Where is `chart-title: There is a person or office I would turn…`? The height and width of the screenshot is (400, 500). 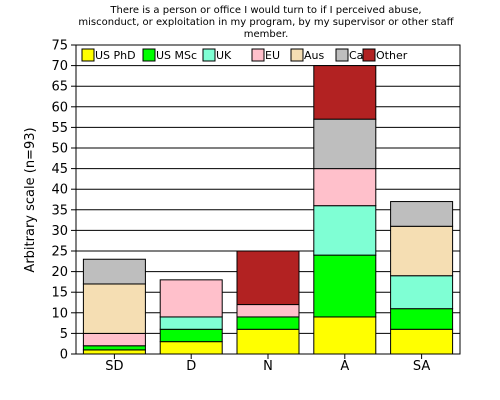
chart-title: There is a person or office I would turn… is located at coordinates (266, 22).